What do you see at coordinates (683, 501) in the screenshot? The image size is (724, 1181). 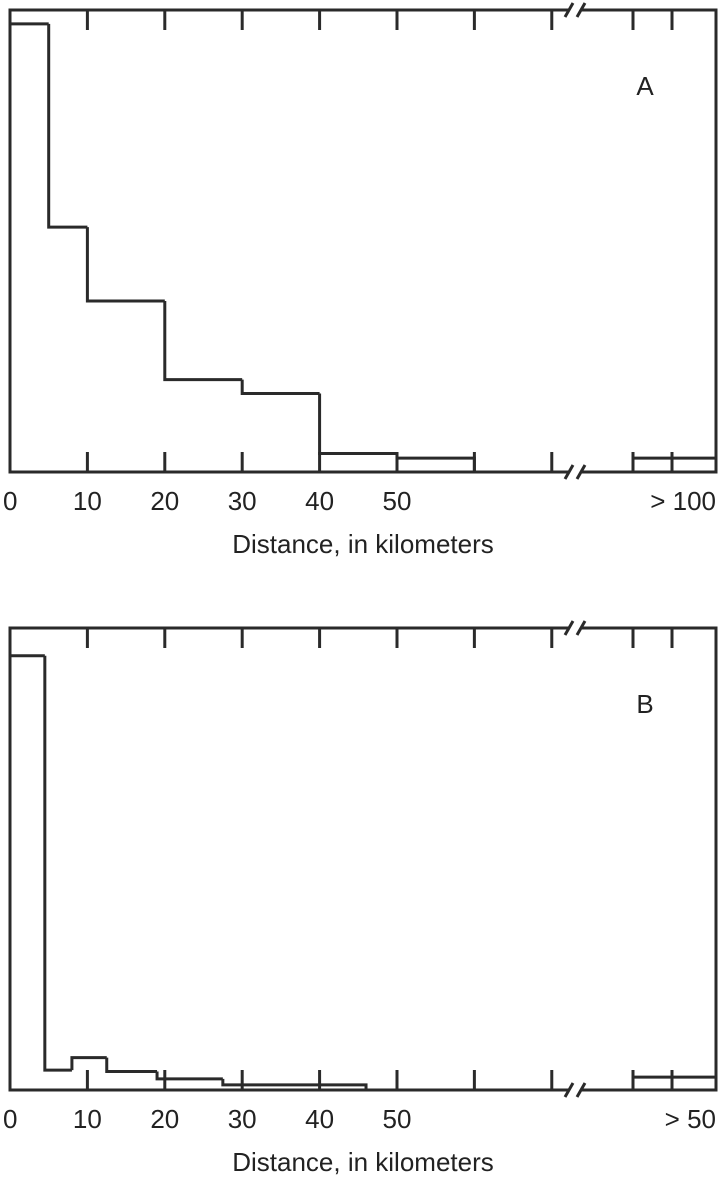 I see `overflow-label: > 100` at bounding box center [683, 501].